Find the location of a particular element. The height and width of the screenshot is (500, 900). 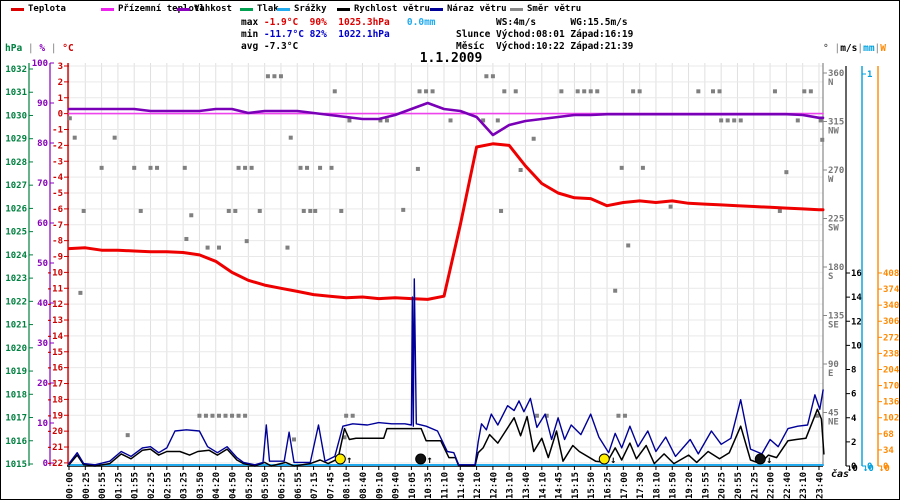

time-tick-label: 12:40 is located at coordinates (494, 485).